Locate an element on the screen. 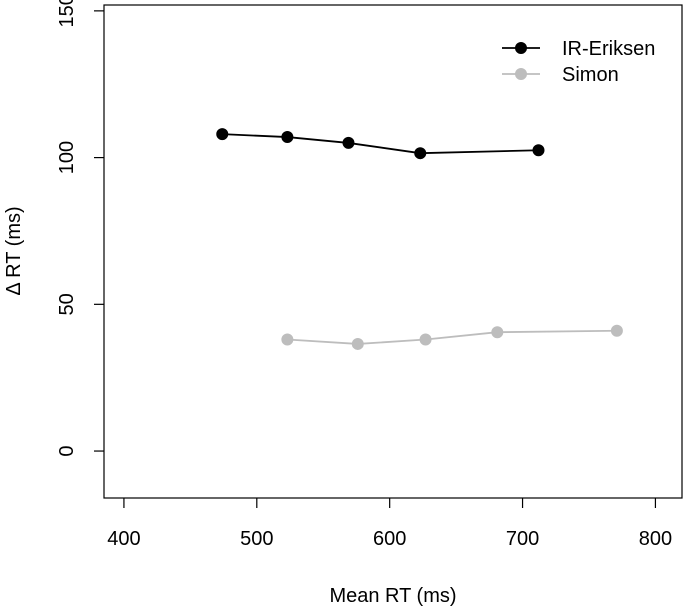 Image resolution: width=685 pixels, height=613 pixels. x-axis-label: Mean RT (ms) is located at coordinates (392, 596).